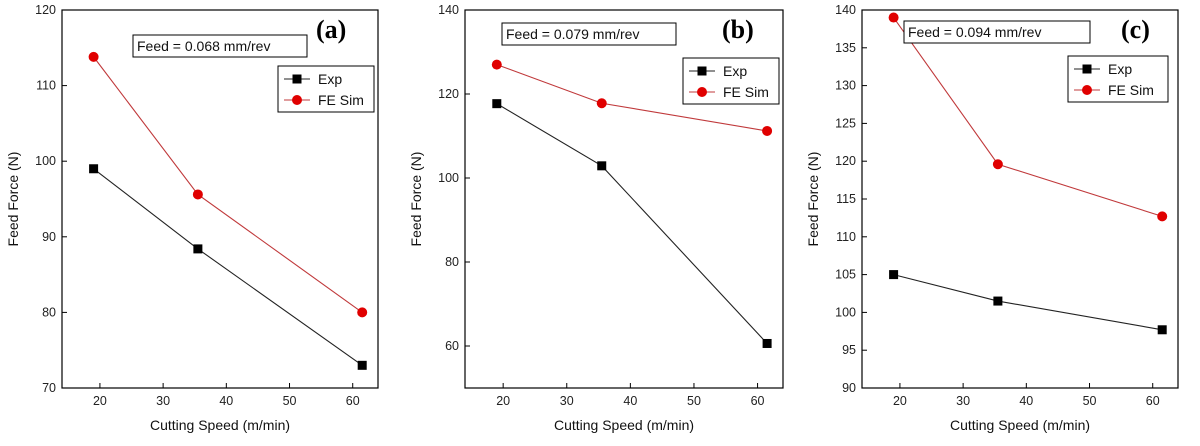 This screenshot has height=446, width=1200. What do you see at coordinates (452, 346) in the screenshot?
I see `y-tick-label: 60` at bounding box center [452, 346].